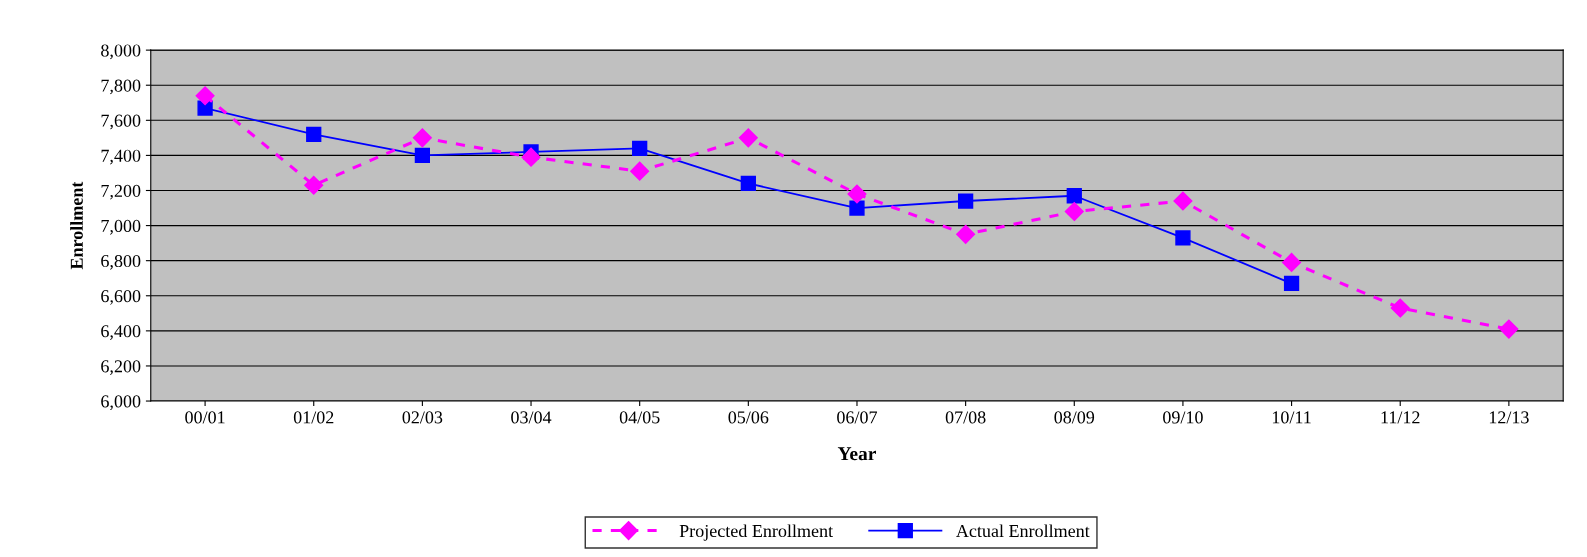  I want to click on legend-label: Actual Enrollment, so click(1023, 531).